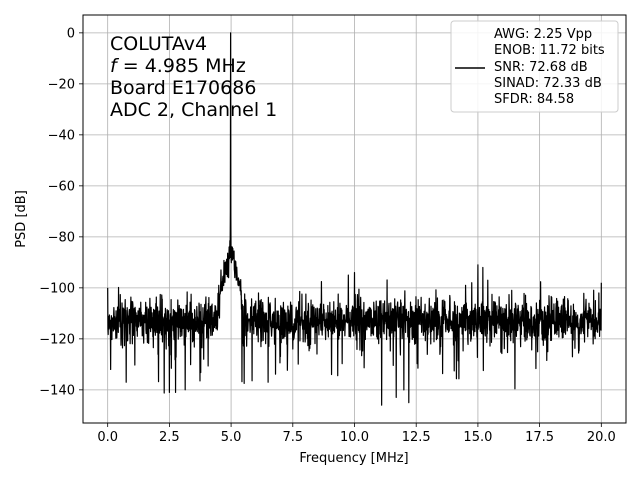 Image resolution: width=640 pixels, height=480 pixels. Describe the element at coordinates (543, 34) in the screenshot. I see `legend-entry-awg: AWG: 2.25 Vpp` at that location.